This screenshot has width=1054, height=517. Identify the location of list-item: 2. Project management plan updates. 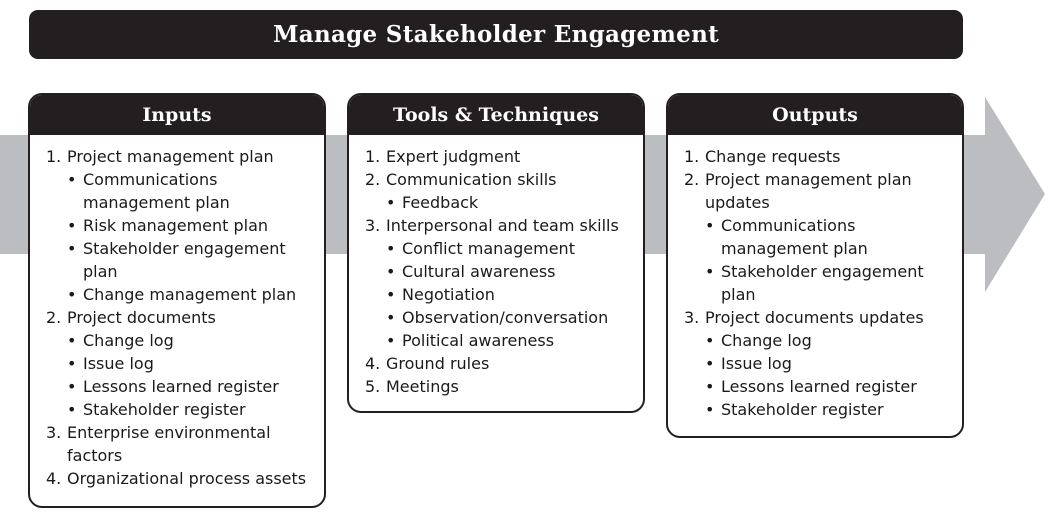
(817, 191).